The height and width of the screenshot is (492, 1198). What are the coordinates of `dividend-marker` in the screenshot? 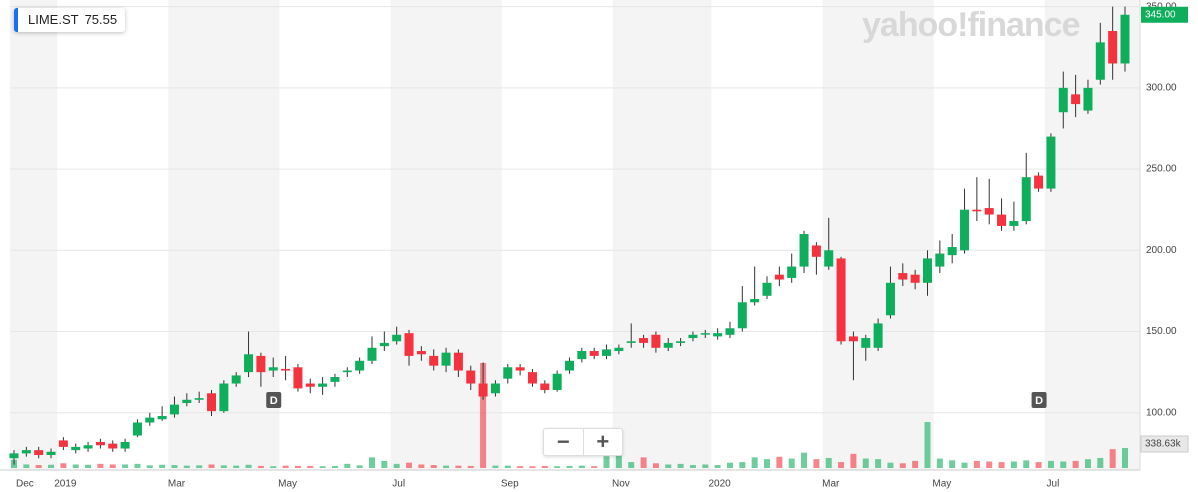 It's located at (274, 400).